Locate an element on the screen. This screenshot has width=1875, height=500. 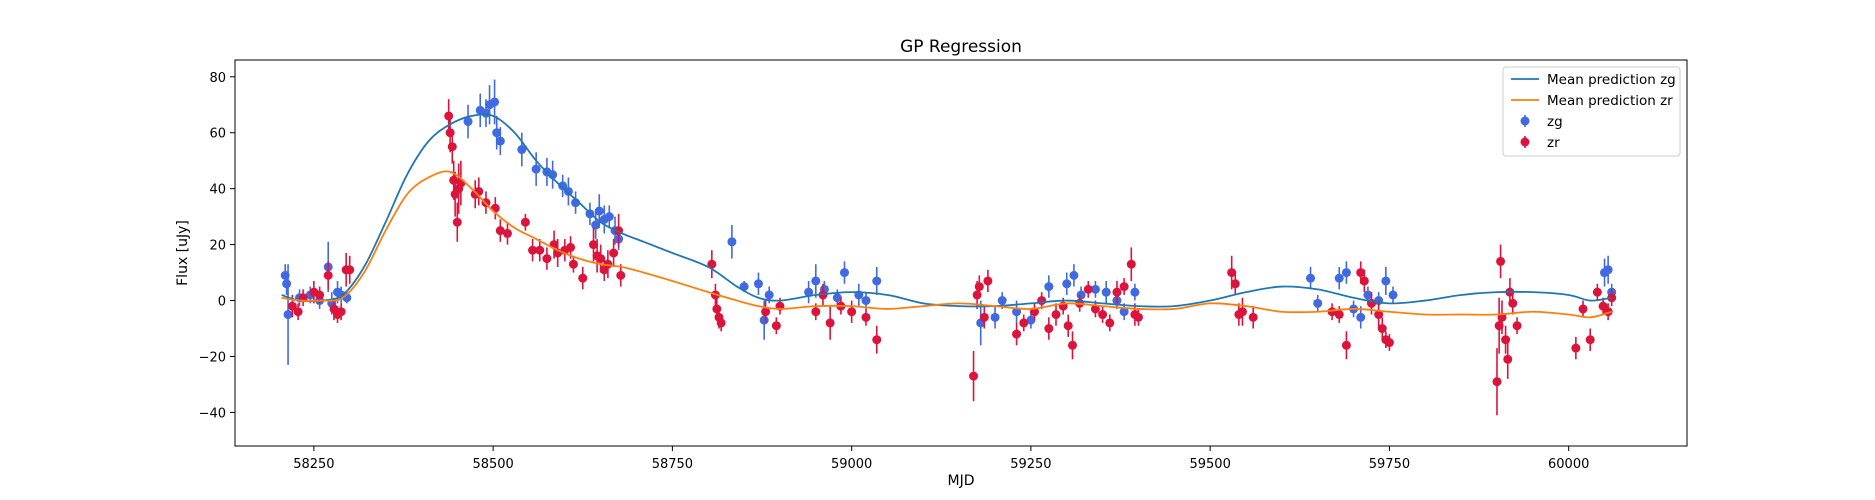
y-tick-label-0: 0 is located at coordinates (222, 302).